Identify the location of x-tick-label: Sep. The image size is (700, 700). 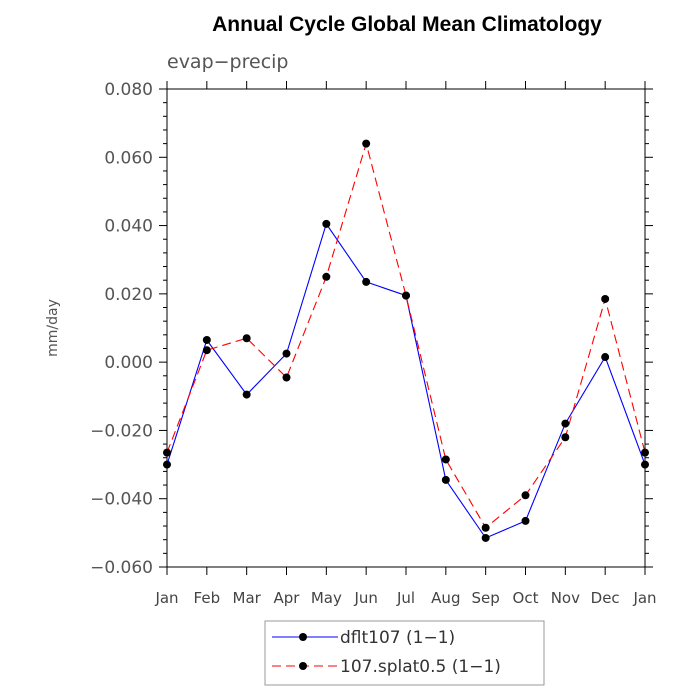
(486, 598).